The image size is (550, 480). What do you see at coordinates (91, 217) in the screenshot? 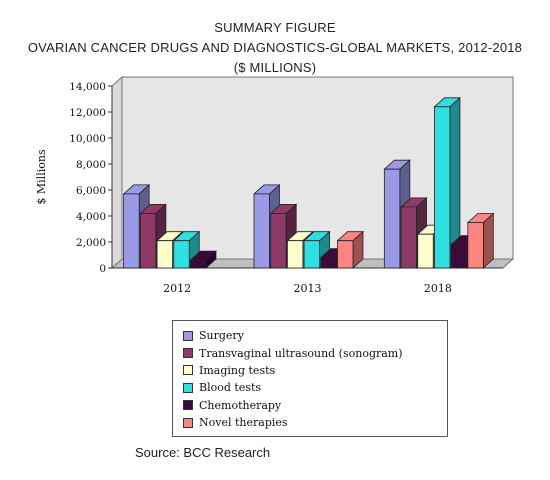
I see `y-tick-label: 4,000` at bounding box center [91, 217].